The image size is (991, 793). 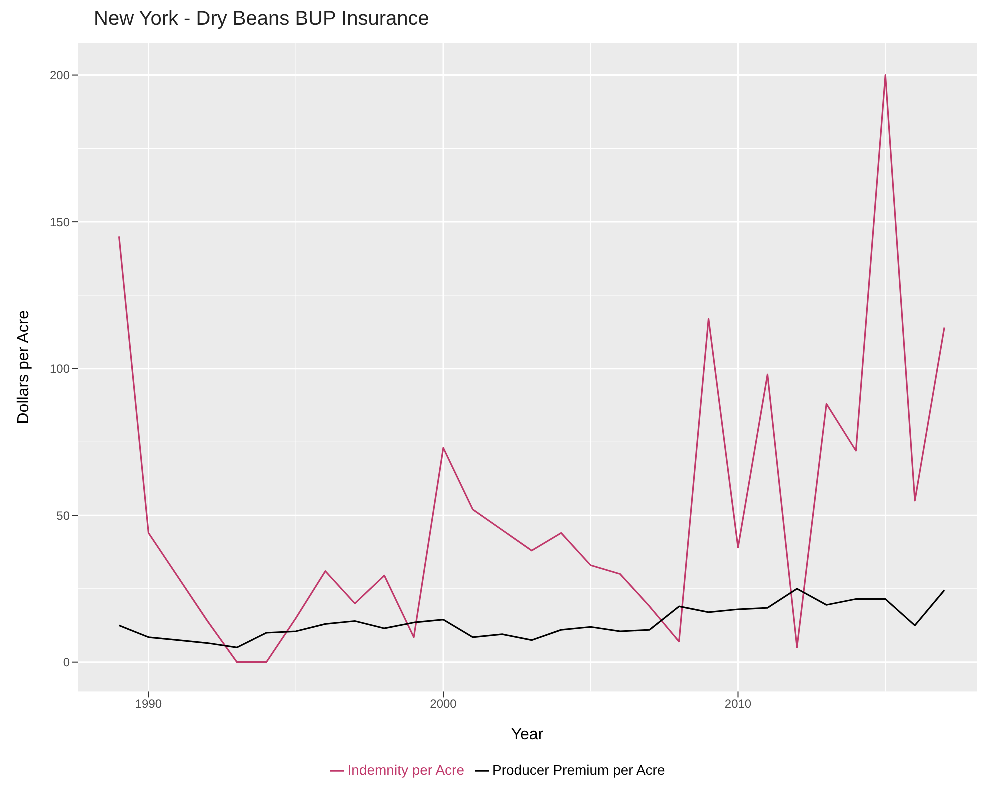 I want to click on y-tick-label: 200, so click(x=60, y=75).